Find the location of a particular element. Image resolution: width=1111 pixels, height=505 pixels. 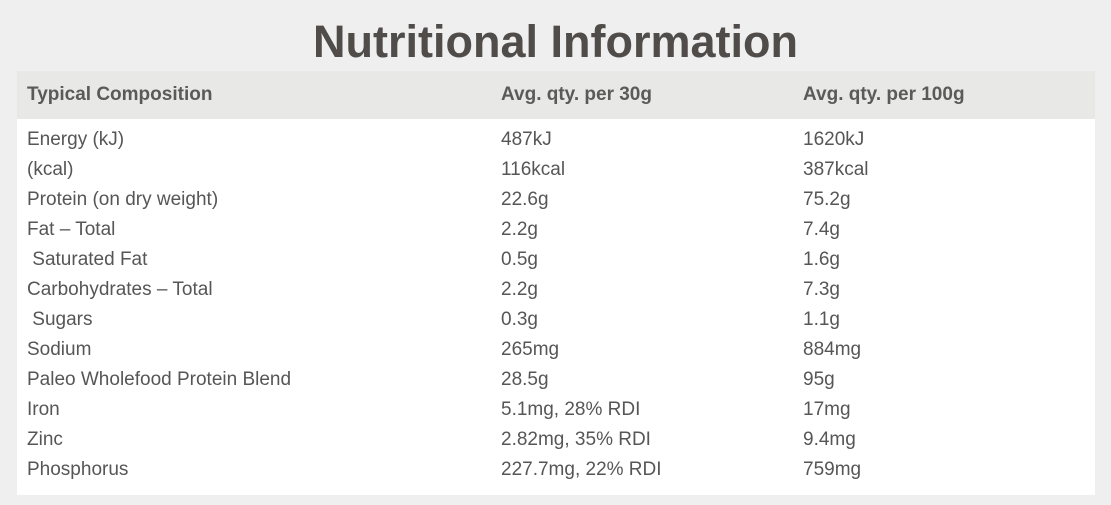

table-row: Phosphorus 227.7mg, 22% RDI 759mg is located at coordinates (556, 470).